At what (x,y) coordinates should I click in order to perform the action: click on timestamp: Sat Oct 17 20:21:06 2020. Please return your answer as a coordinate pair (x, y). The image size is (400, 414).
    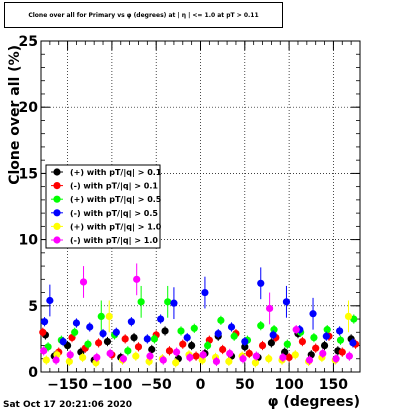
    Looking at the image, I should click on (68, 405).